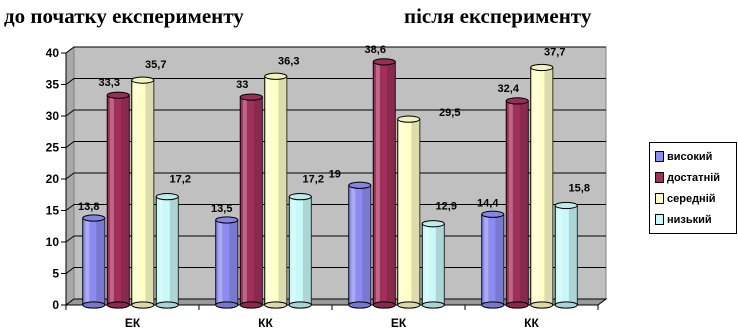 This screenshot has width=738, height=334. I want to click on data-label: 17,2, so click(180, 180).